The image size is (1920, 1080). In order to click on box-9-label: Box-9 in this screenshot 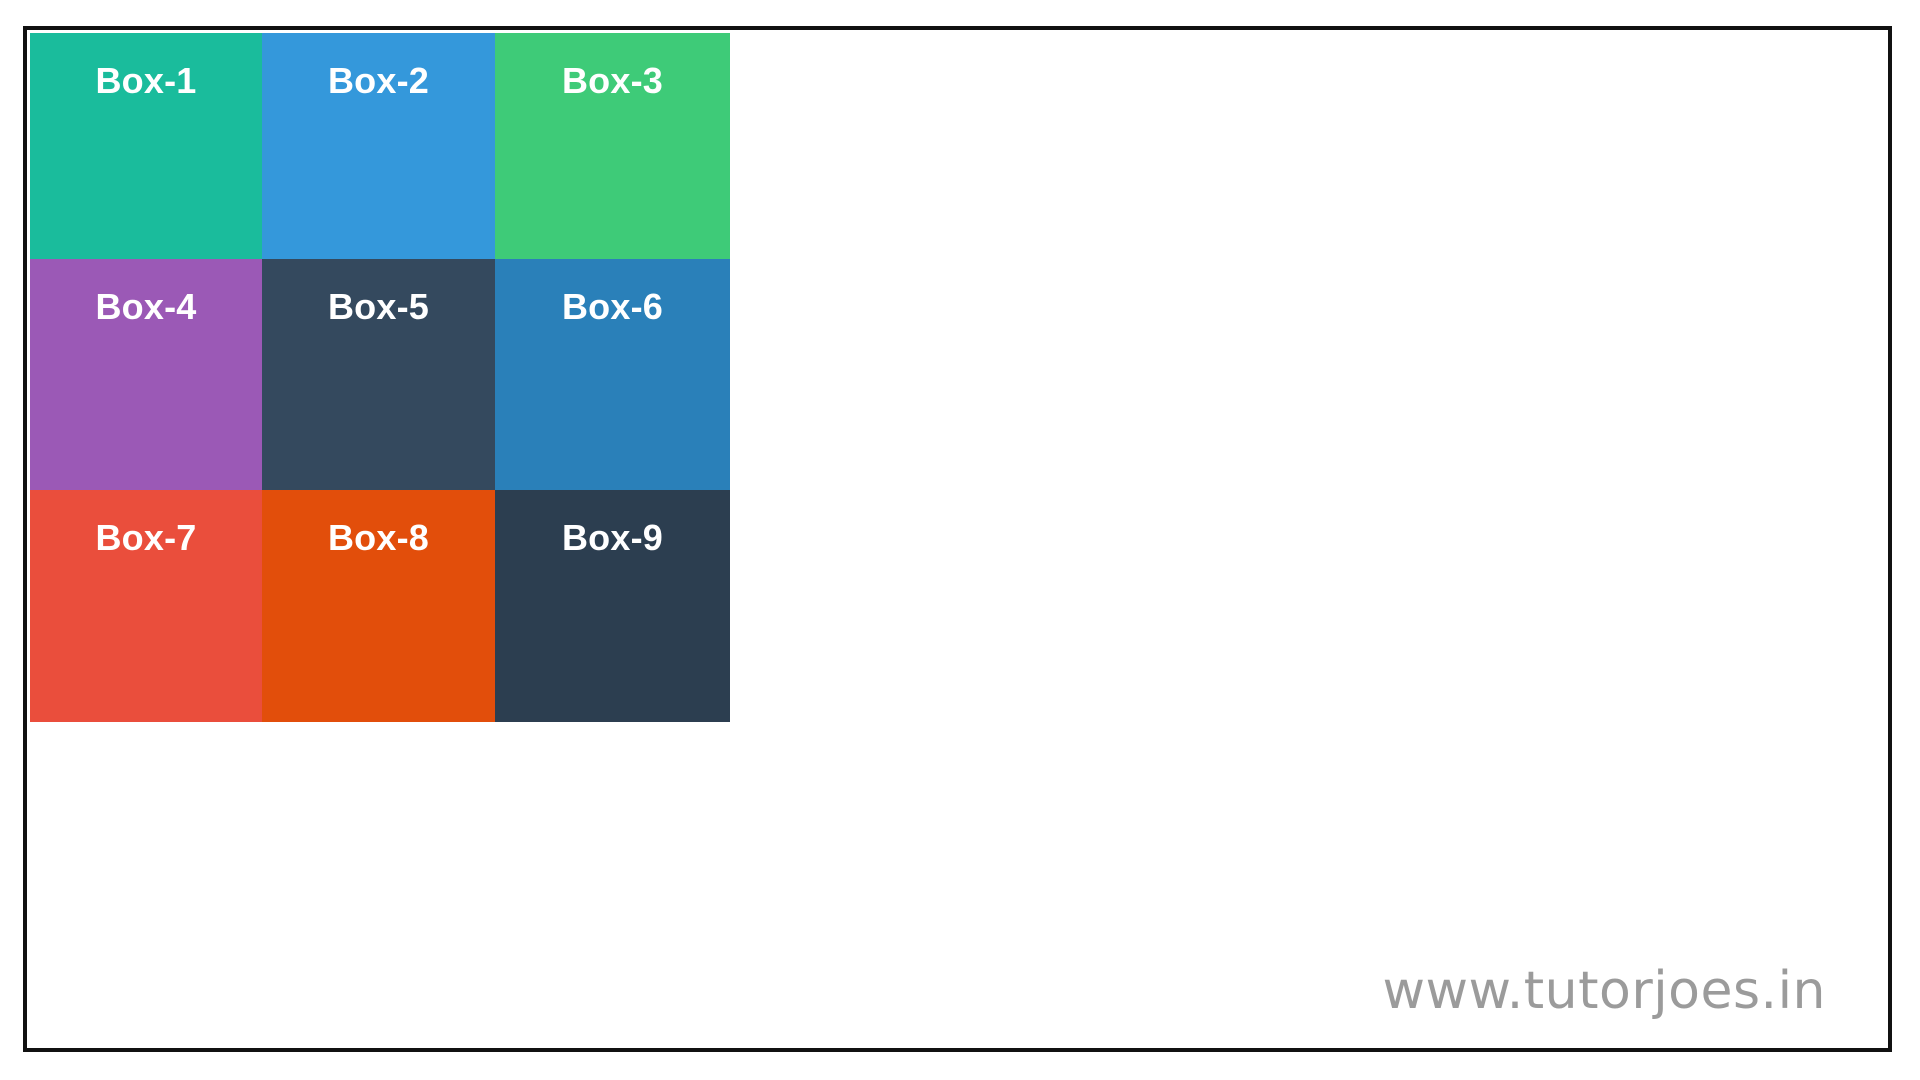, I will do `click(612, 537)`.